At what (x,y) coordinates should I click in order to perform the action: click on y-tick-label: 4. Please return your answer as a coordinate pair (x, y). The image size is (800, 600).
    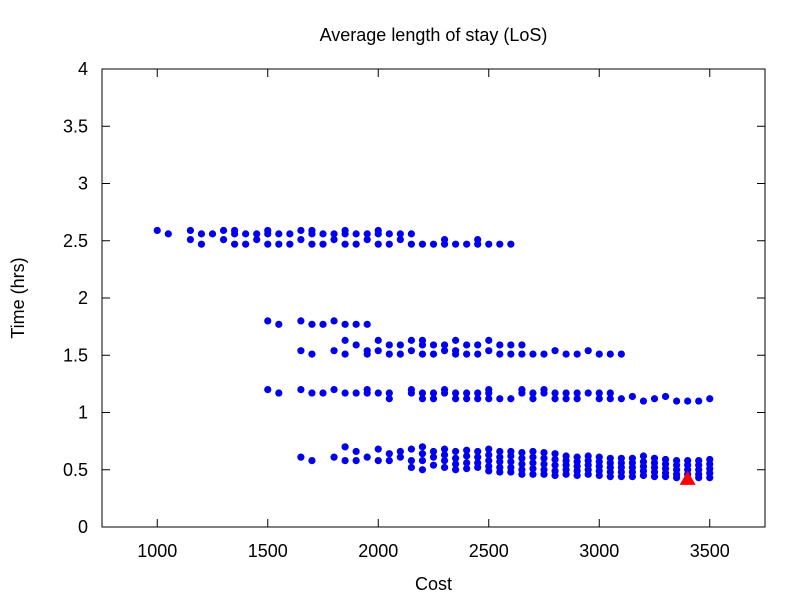
    Looking at the image, I should click on (83, 69).